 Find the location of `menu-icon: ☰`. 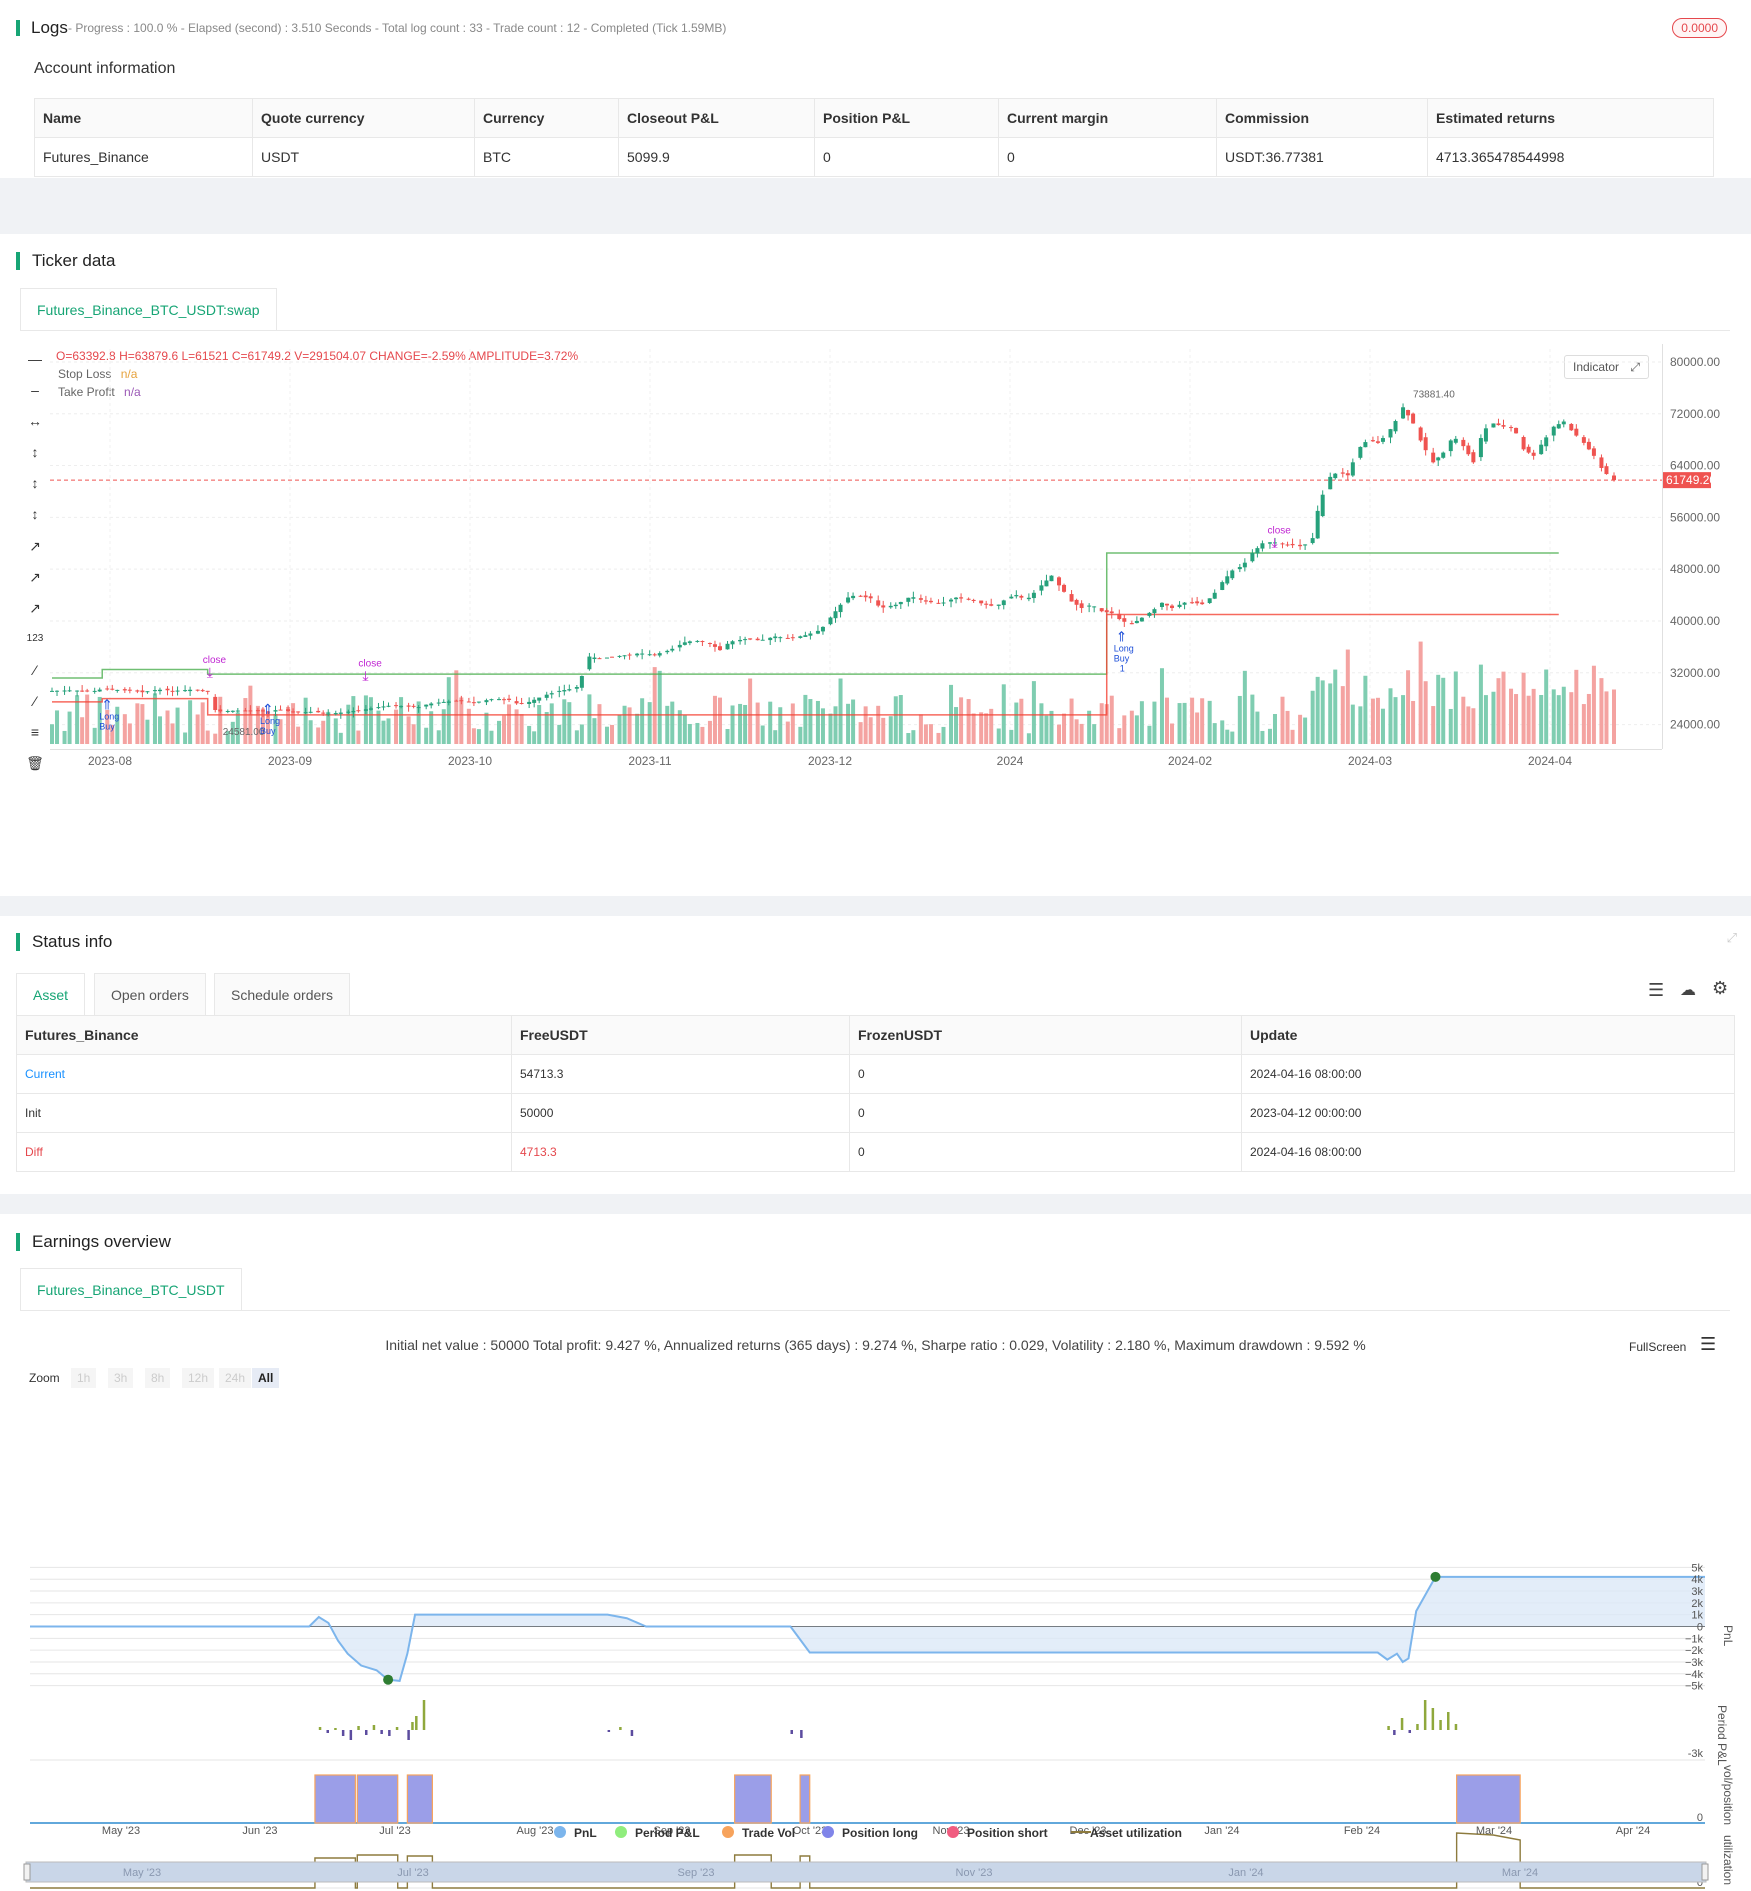

menu-icon: ☰ is located at coordinates (1708, 1344).